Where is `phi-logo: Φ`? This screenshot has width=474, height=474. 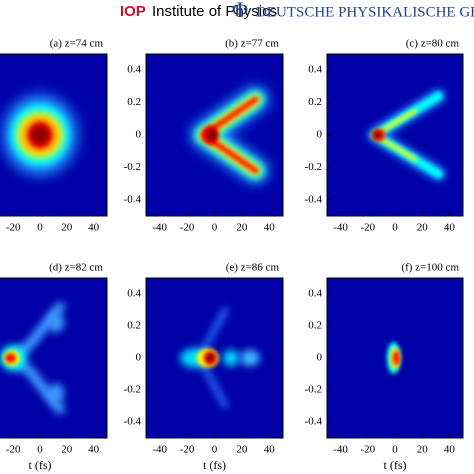 phi-logo: Φ is located at coordinates (240, 11).